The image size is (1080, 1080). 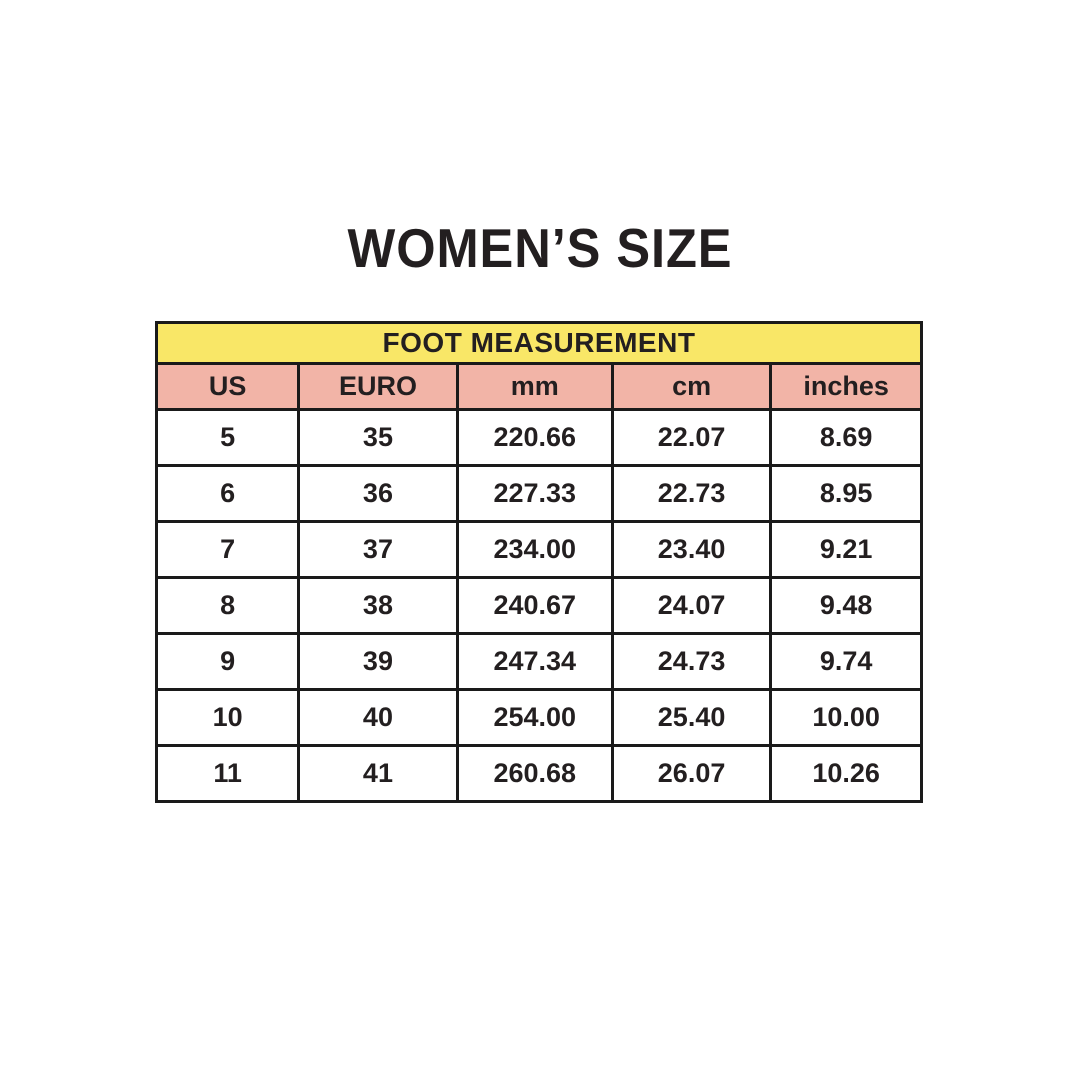 I want to click on table-cell: 23.40, so click(x=691, y=549).